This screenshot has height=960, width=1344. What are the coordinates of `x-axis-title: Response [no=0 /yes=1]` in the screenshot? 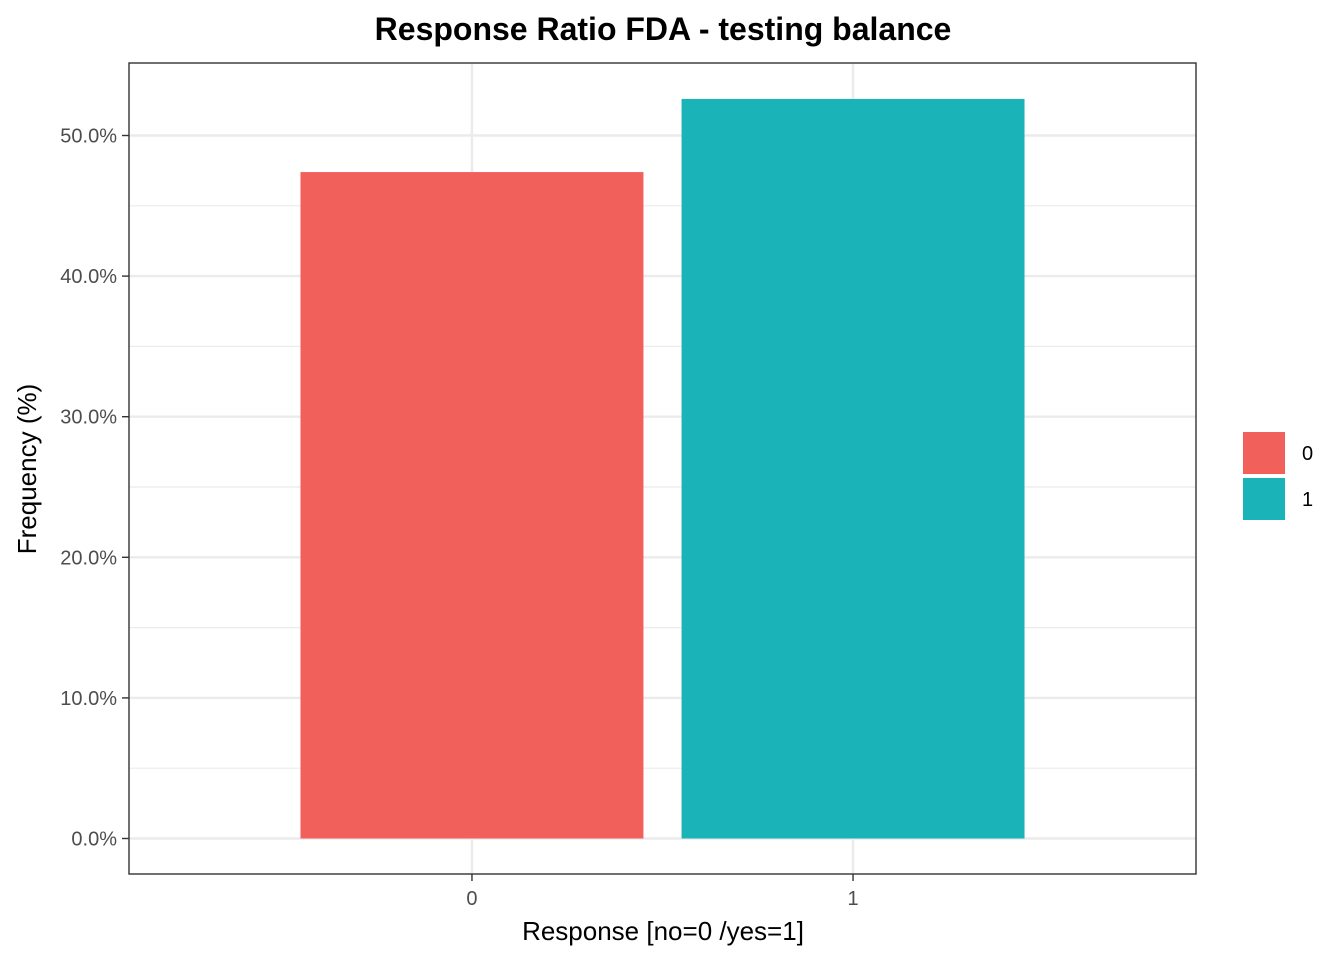 It's located at (663, 931).